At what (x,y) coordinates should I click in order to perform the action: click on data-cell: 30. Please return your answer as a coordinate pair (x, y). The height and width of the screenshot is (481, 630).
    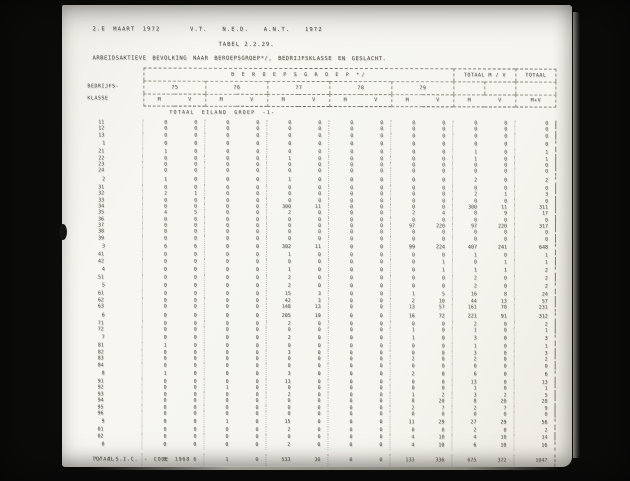
    Looking at the image, I should click on (313, 460).